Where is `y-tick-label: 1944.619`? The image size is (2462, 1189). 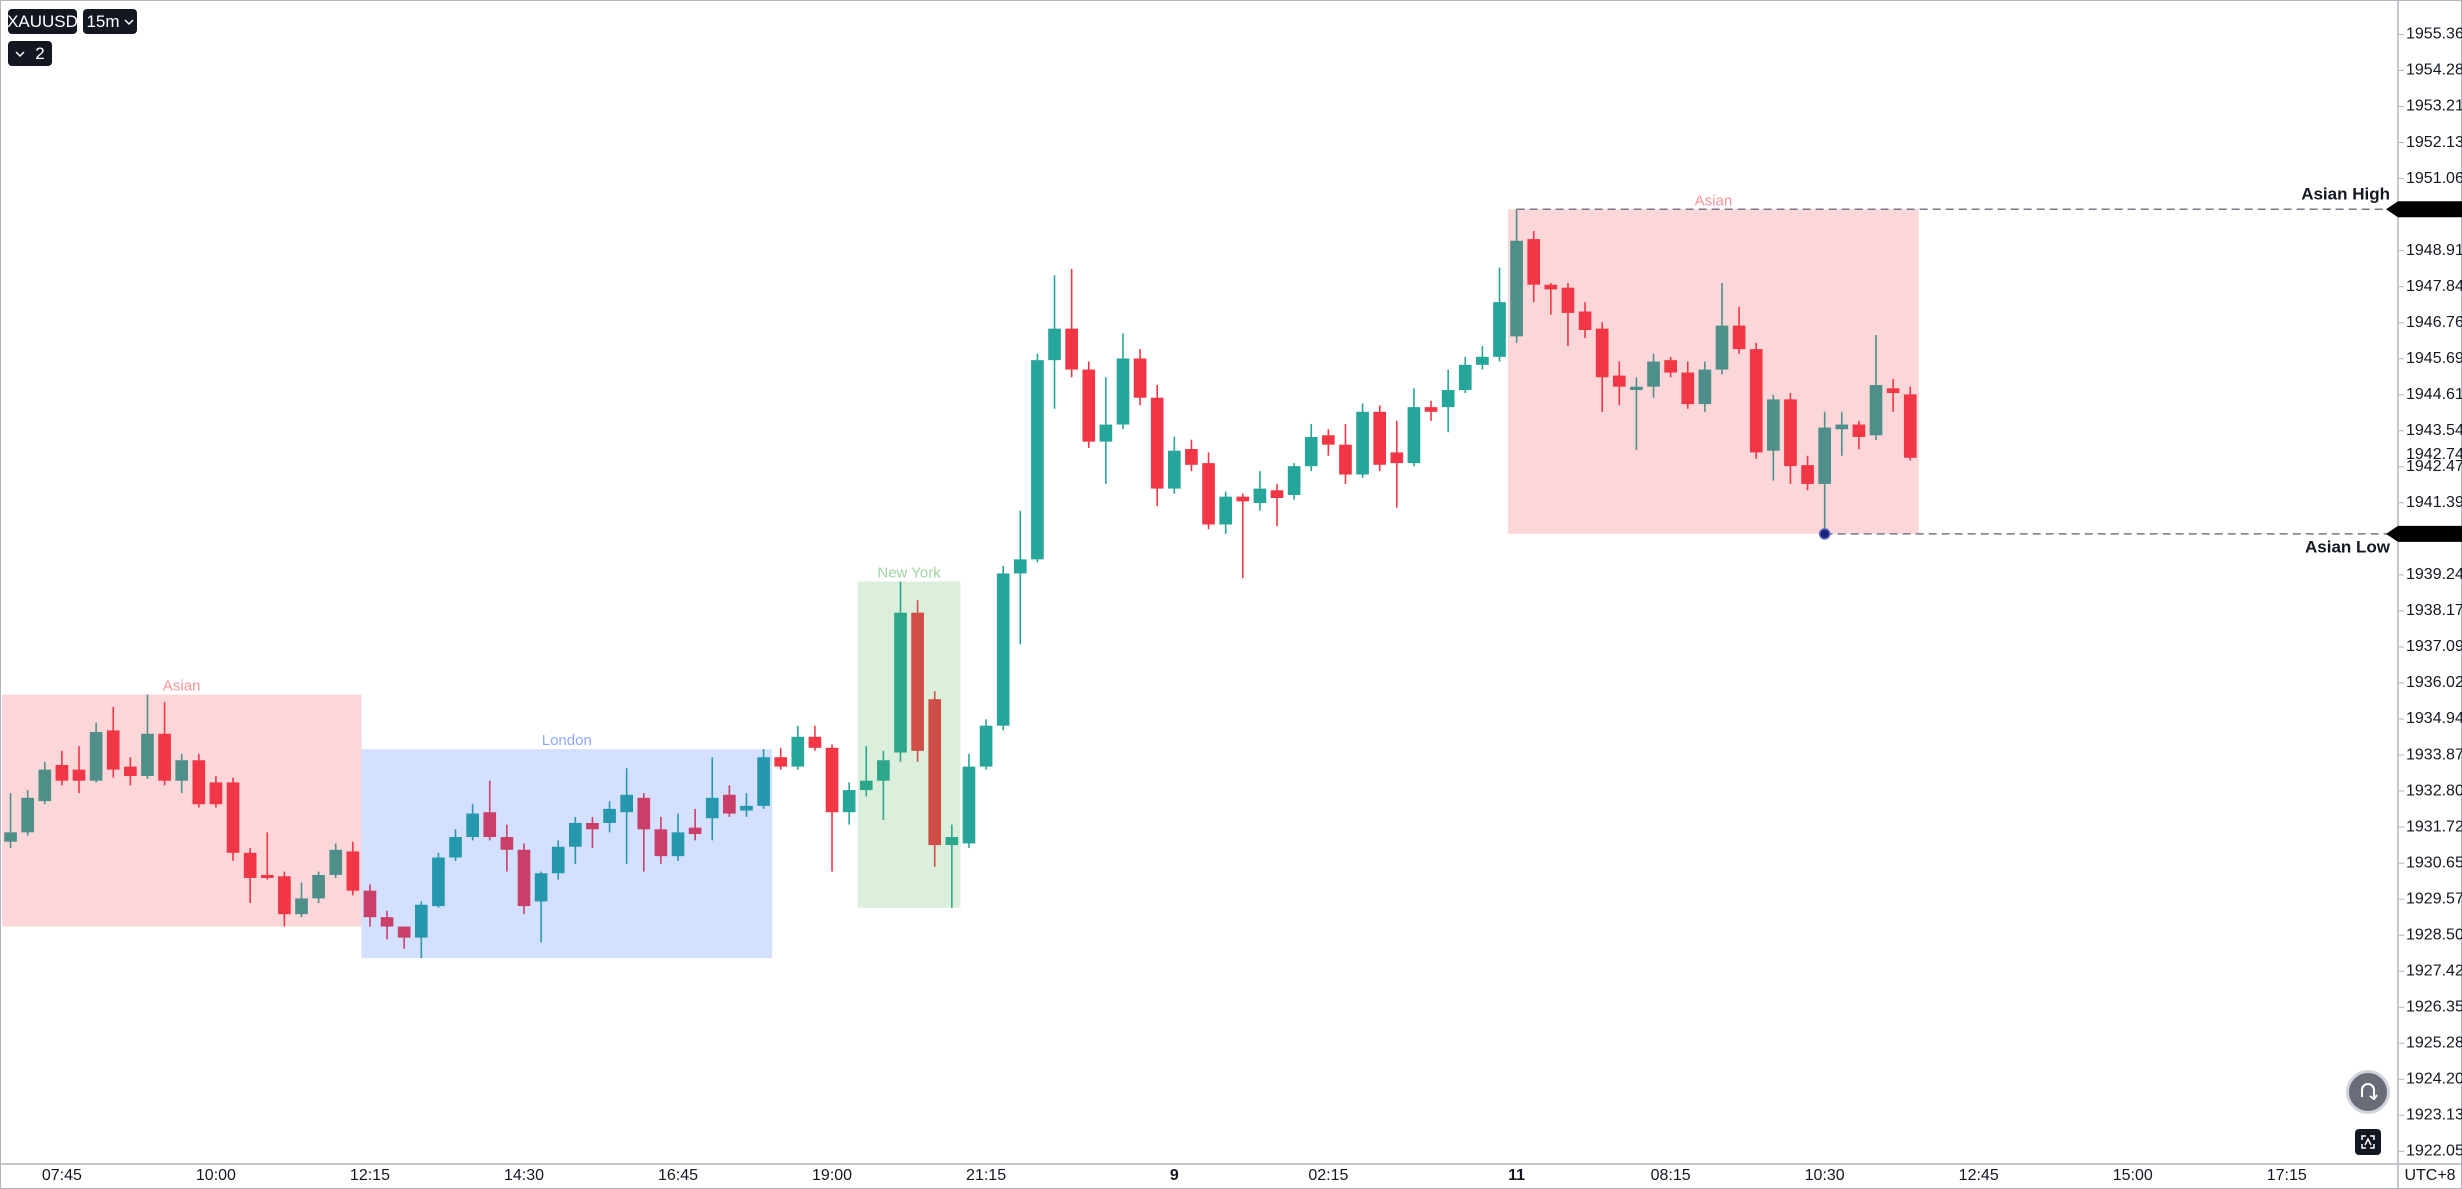
y-tick-label: 1944.619 is located at coordinates (2434, 394).